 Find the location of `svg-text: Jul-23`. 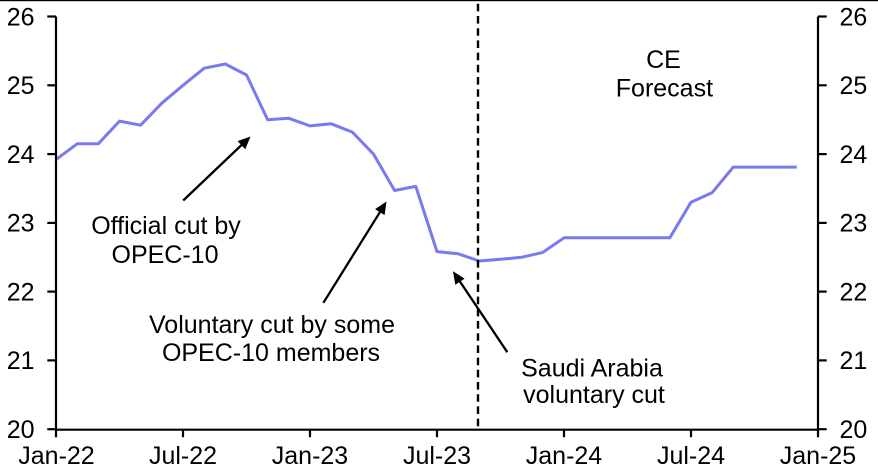

svg-text: Jul-23 is located at coordinates (437, 456).